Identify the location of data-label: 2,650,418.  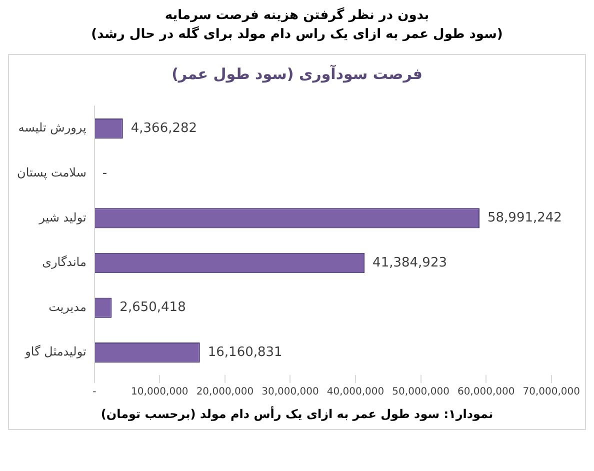
(153, 308).